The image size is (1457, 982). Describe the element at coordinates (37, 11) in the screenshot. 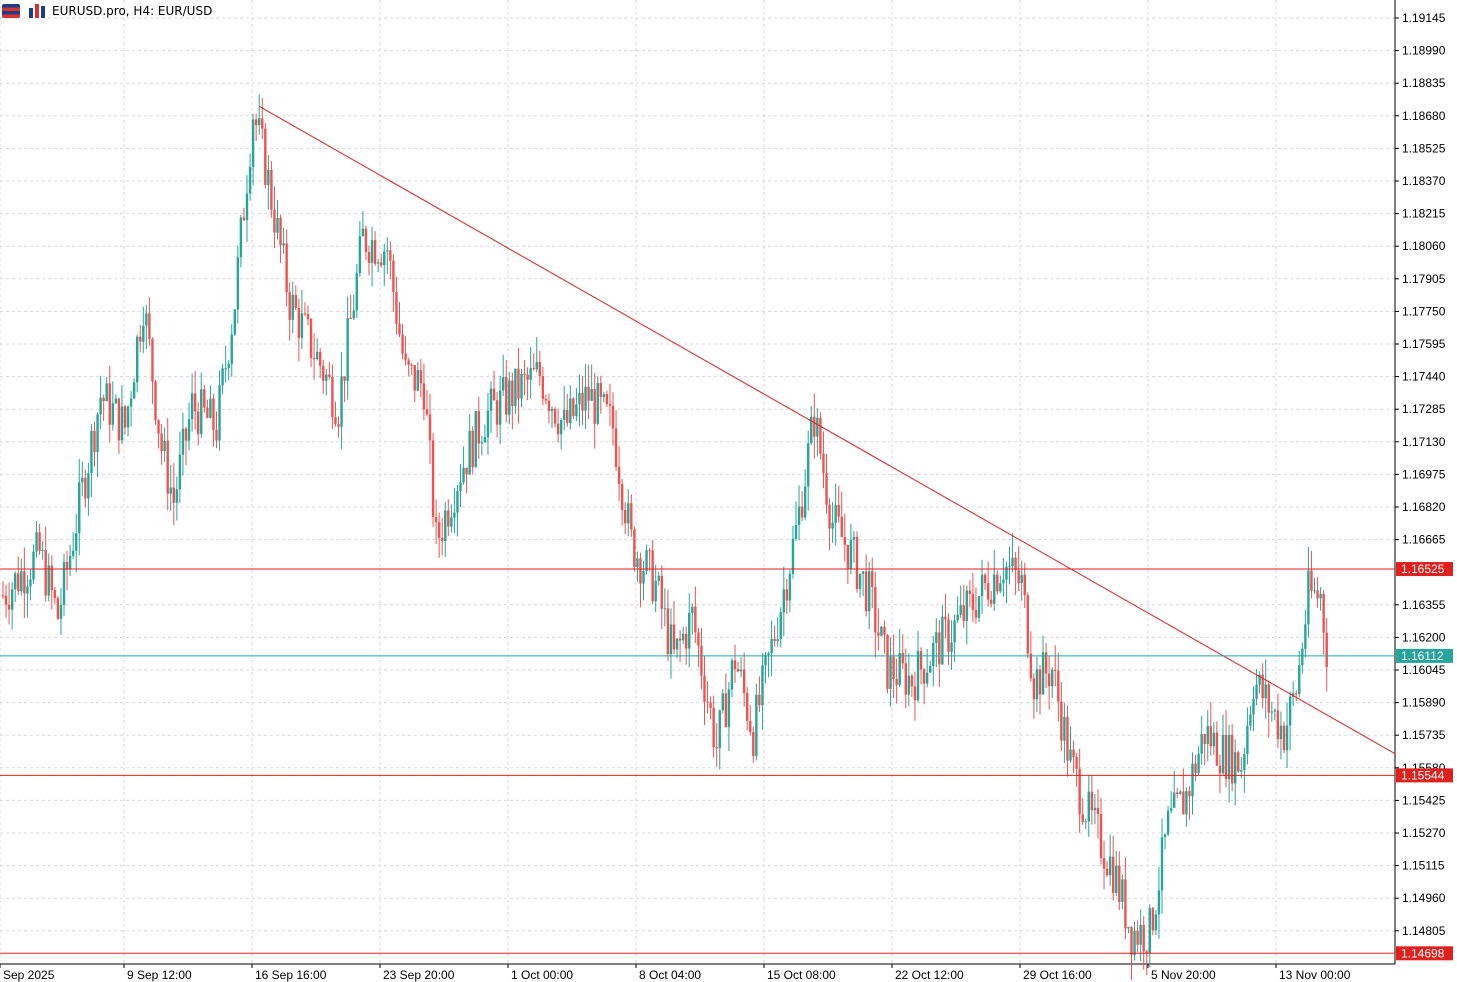

I see `bar-chart-icon` at that location.